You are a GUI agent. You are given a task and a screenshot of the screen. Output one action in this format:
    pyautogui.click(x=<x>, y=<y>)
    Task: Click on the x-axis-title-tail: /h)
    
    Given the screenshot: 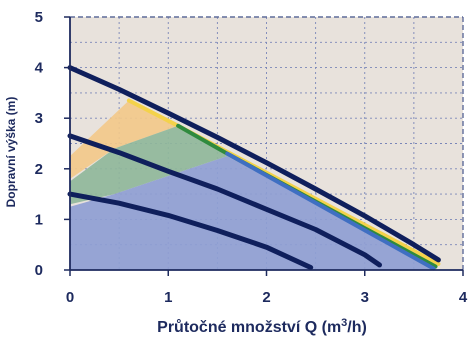 What is the action you would take?
    pyautogui.click(x=357, y=327)
    